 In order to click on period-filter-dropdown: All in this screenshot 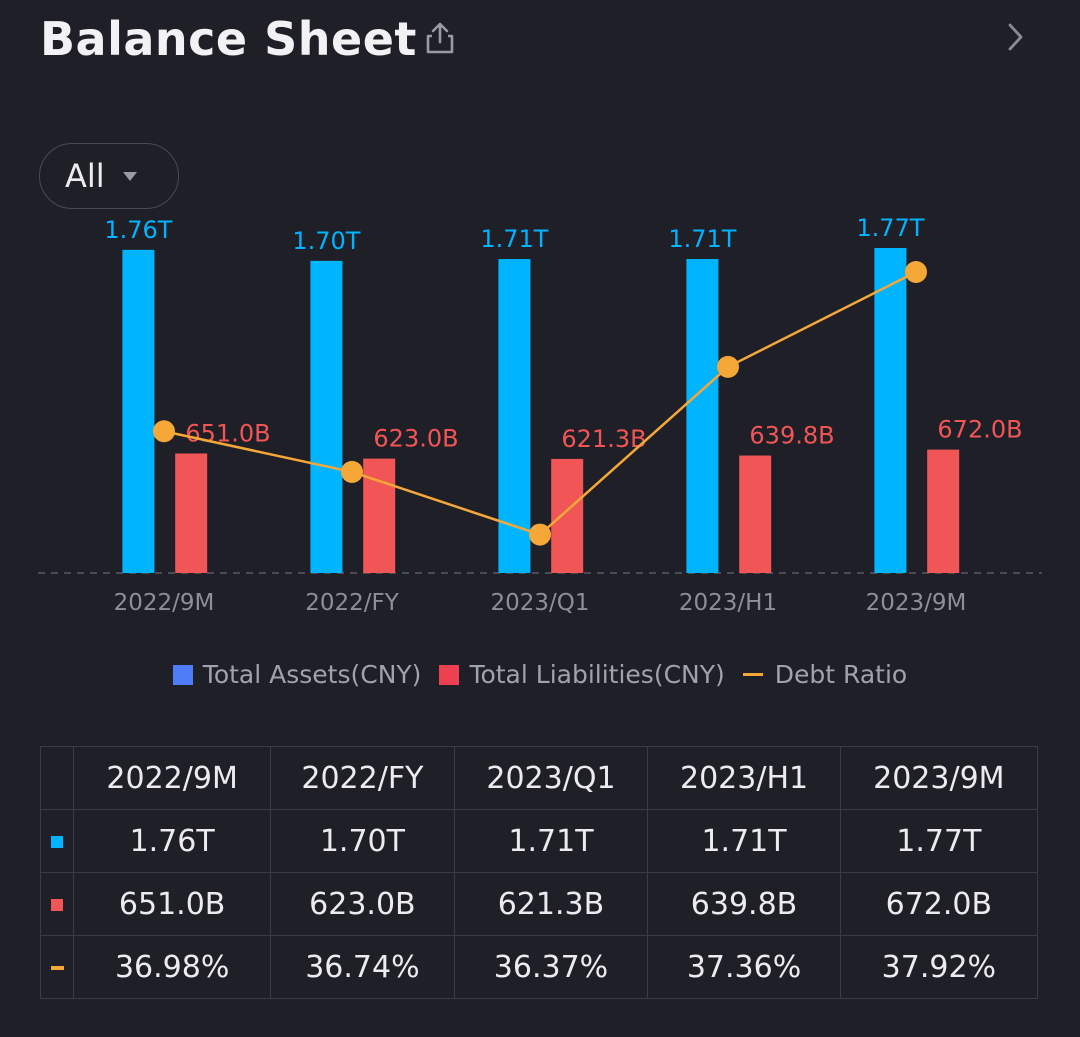, I will do `click(109, 176)`.